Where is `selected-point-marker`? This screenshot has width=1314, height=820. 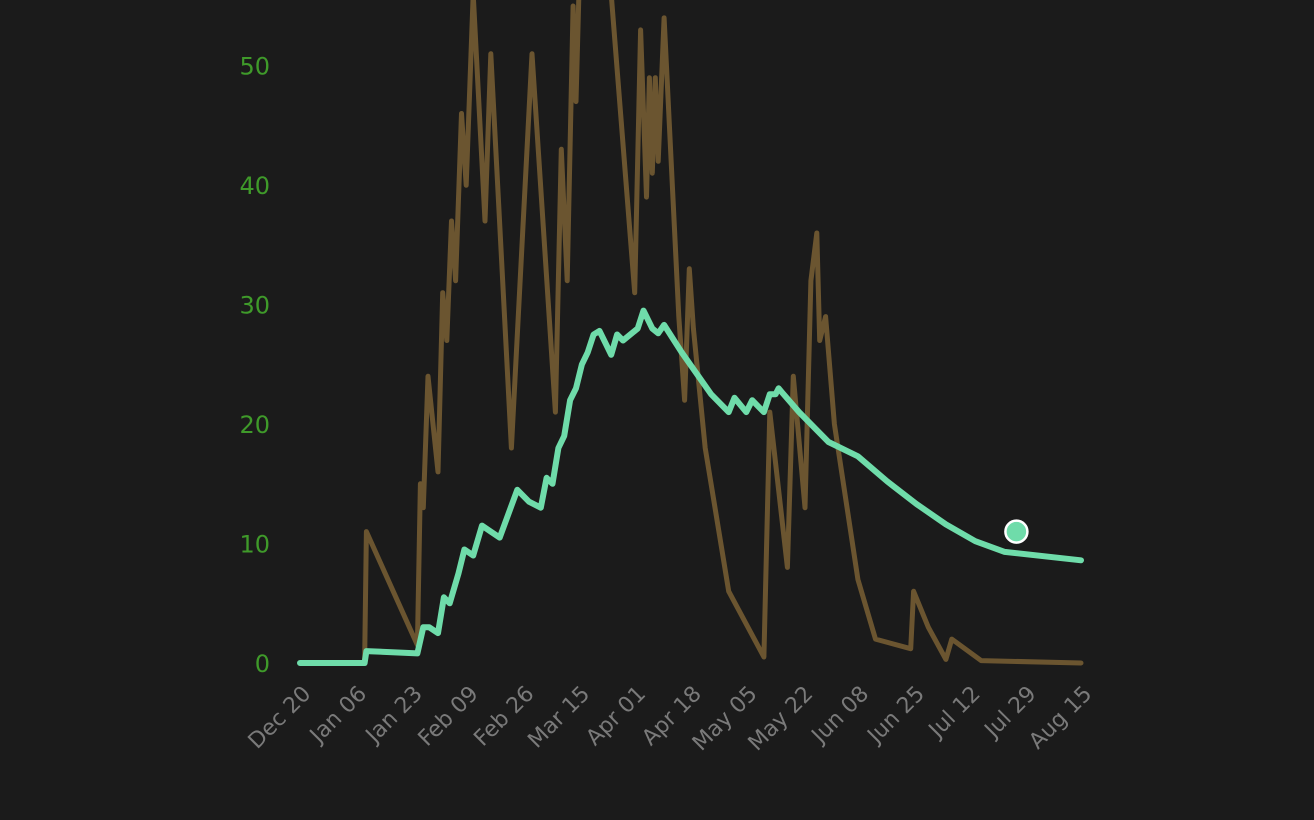
selected-point-marker is located at coordinates (1016, 531).